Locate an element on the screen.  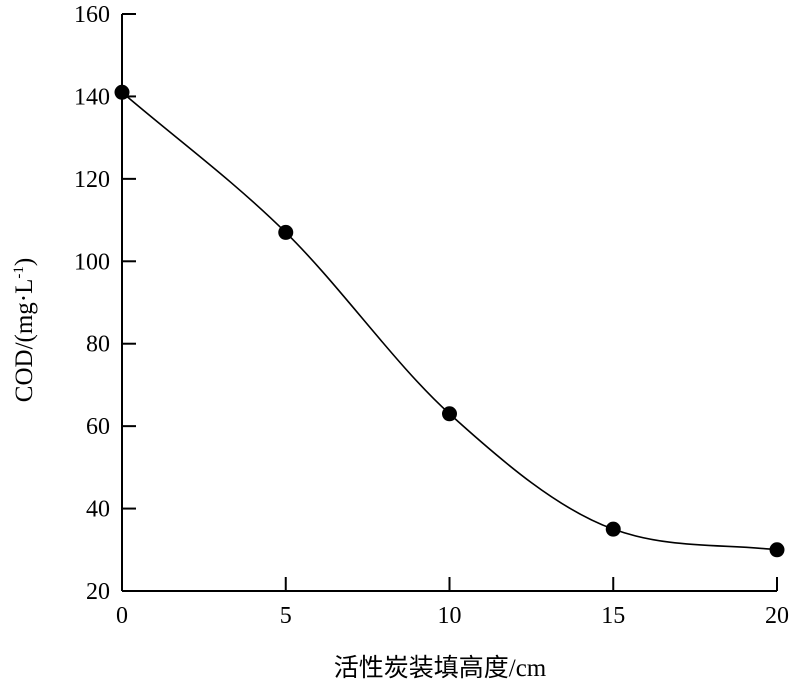
y-tick-label: 160 is located at coordinates (92, 15).